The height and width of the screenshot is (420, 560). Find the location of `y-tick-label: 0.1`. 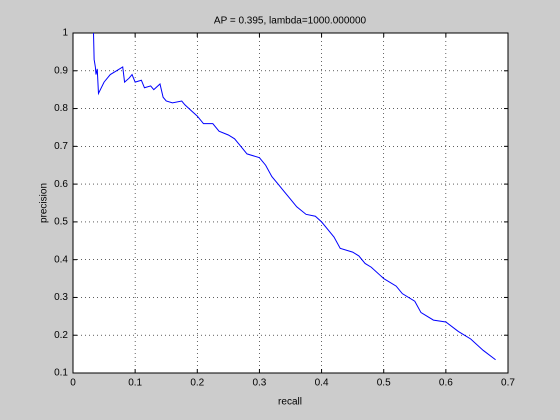

y-tick-label: 0.1 is located at coordinates (61, 373).